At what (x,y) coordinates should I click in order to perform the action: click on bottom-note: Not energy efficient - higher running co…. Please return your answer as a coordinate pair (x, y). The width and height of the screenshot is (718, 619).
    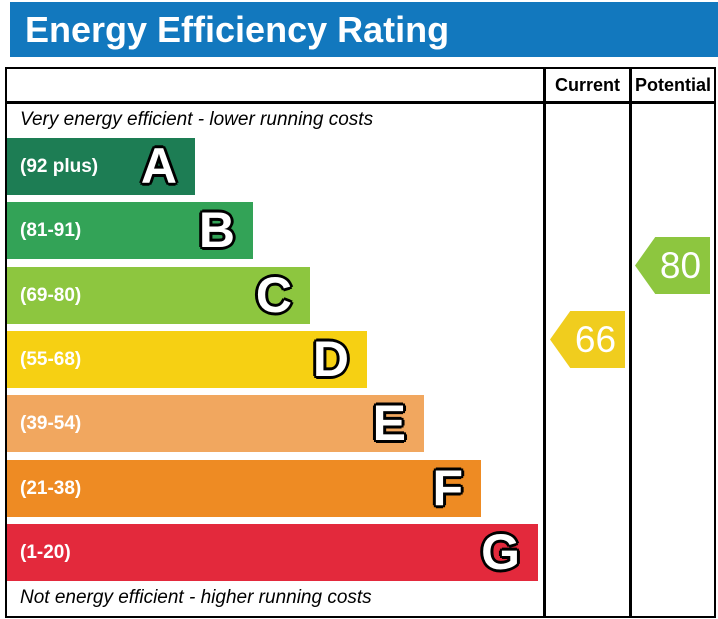
    Looking at the image, I should click on (196, 597).